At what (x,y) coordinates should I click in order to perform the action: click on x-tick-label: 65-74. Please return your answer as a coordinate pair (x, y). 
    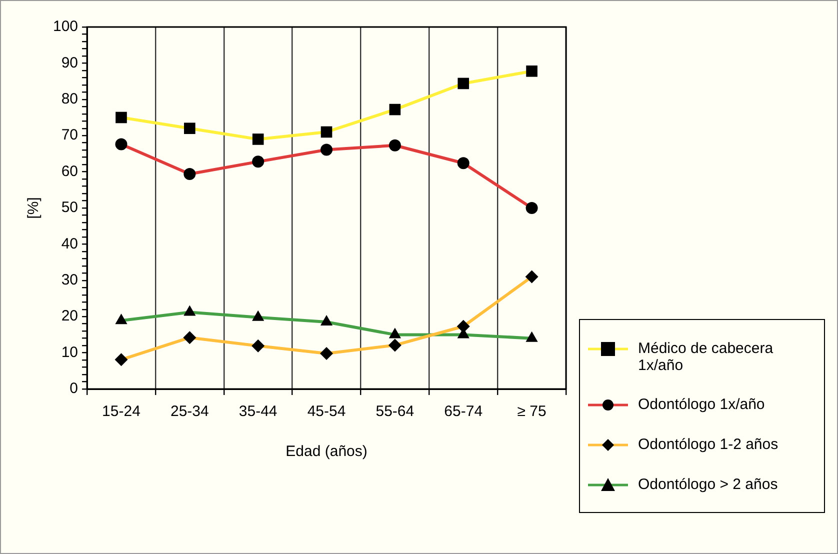
    Looking at the image, I should click on (463, 411).